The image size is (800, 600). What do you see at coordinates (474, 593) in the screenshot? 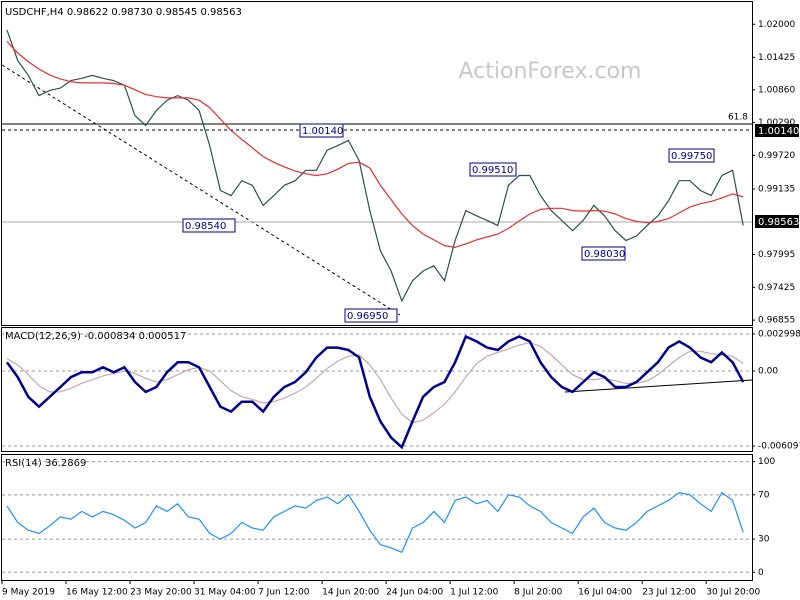
I see `x-tick-label: 1 Jul 12:00` at bounding box center [474, 593].